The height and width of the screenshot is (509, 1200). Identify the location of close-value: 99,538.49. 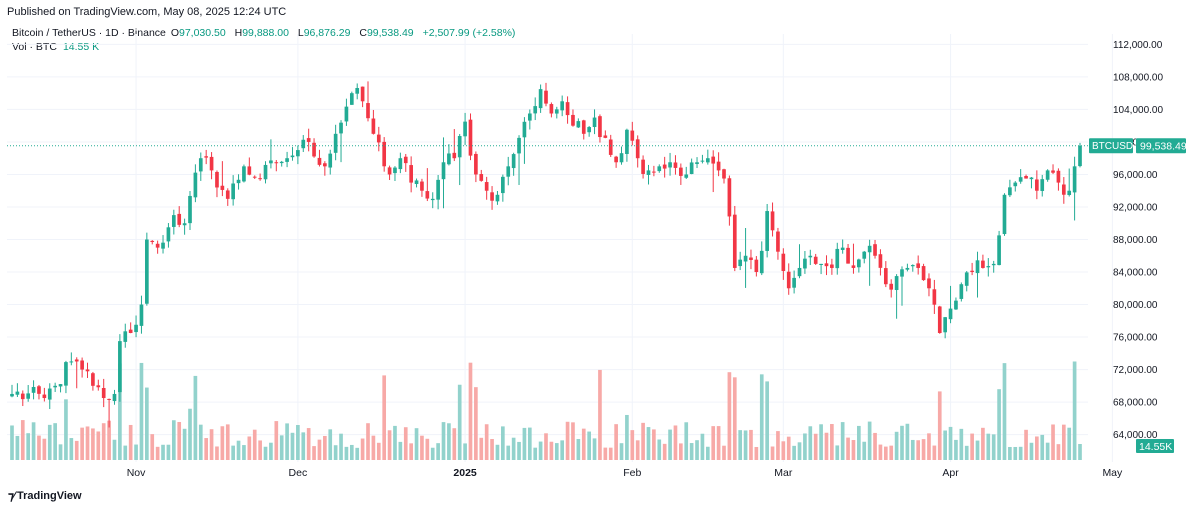
(390, 33).